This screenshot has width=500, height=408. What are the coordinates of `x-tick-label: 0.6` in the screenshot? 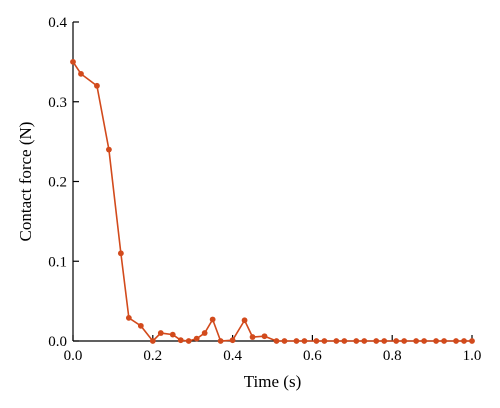 It's located at (312, 356).